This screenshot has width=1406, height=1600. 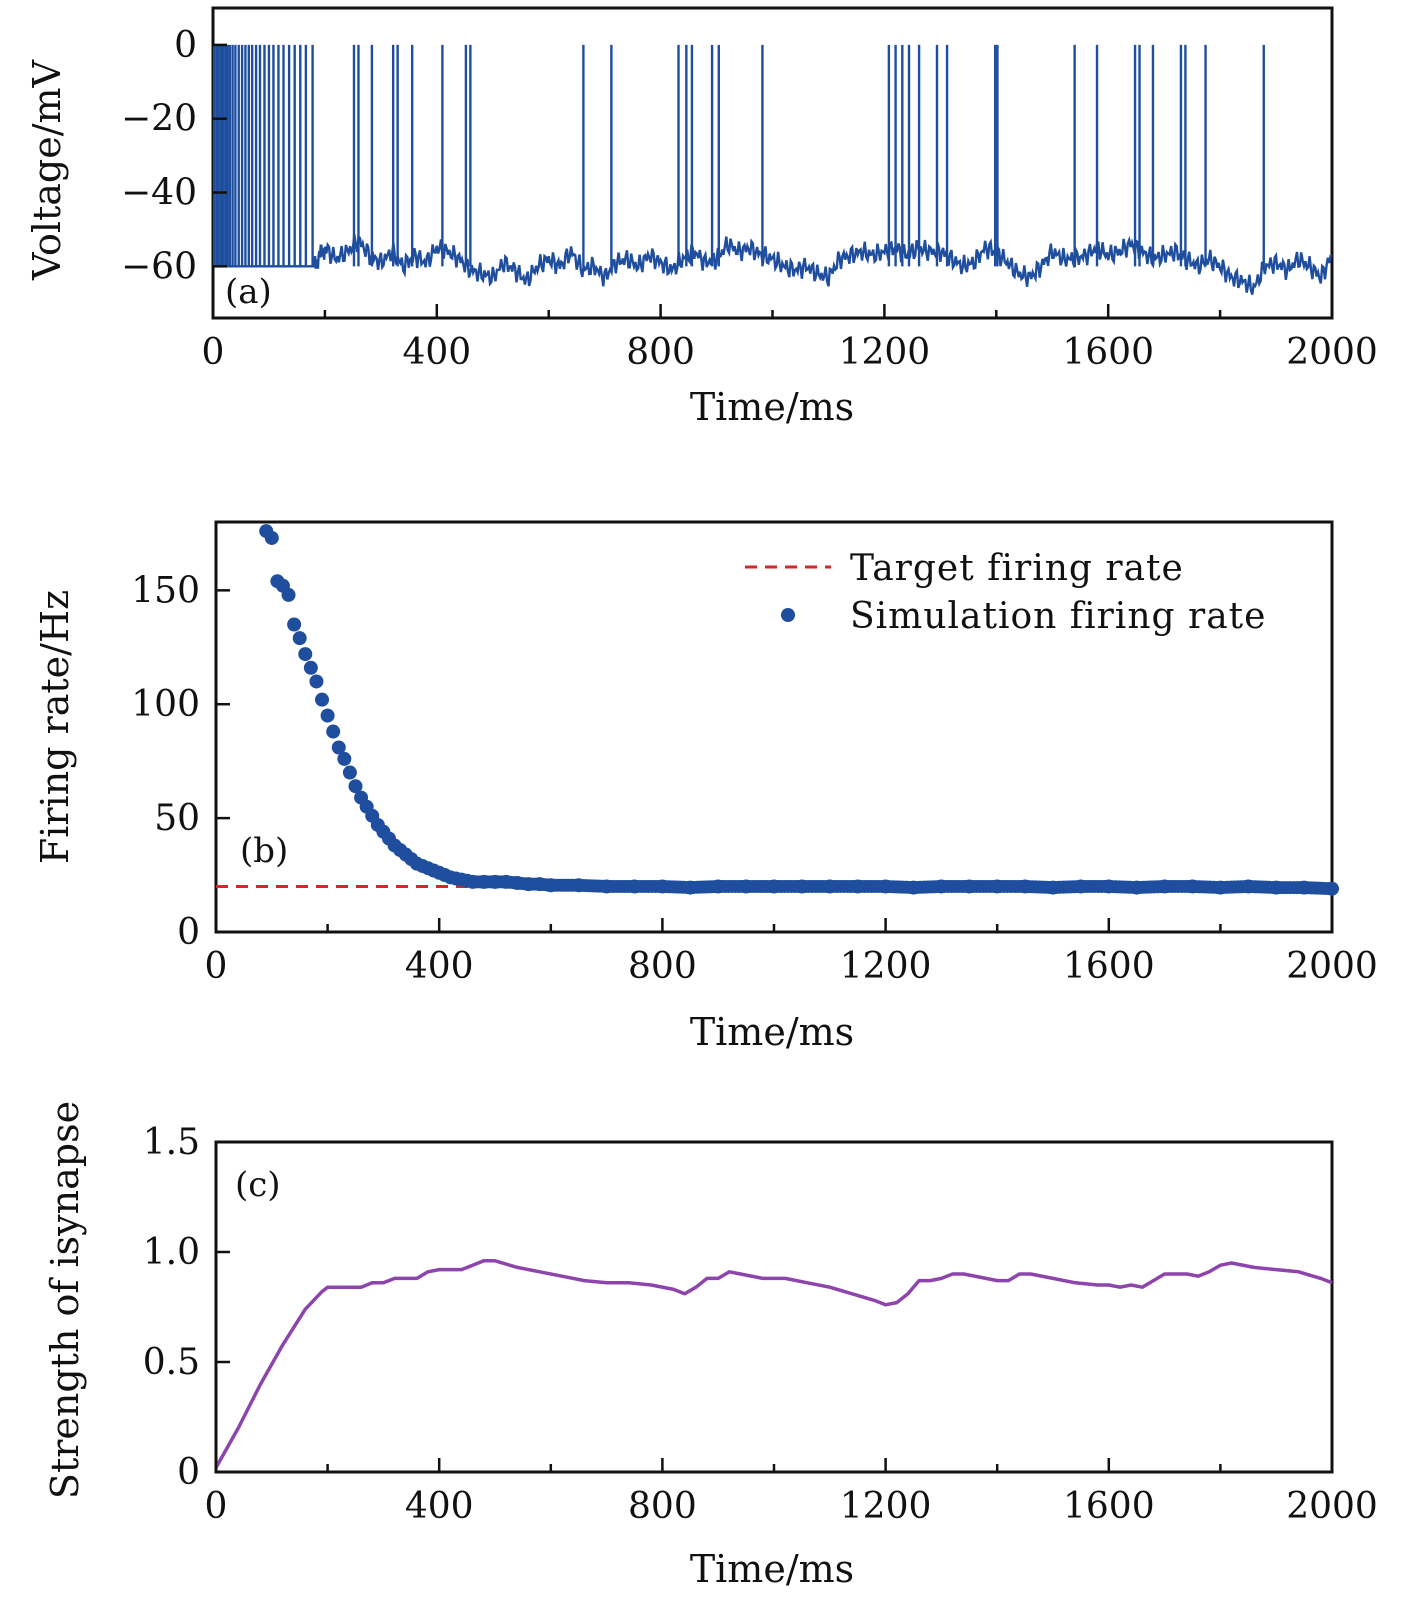 I want to click on legend-simulation-swatch, so click(x=788, y=615).